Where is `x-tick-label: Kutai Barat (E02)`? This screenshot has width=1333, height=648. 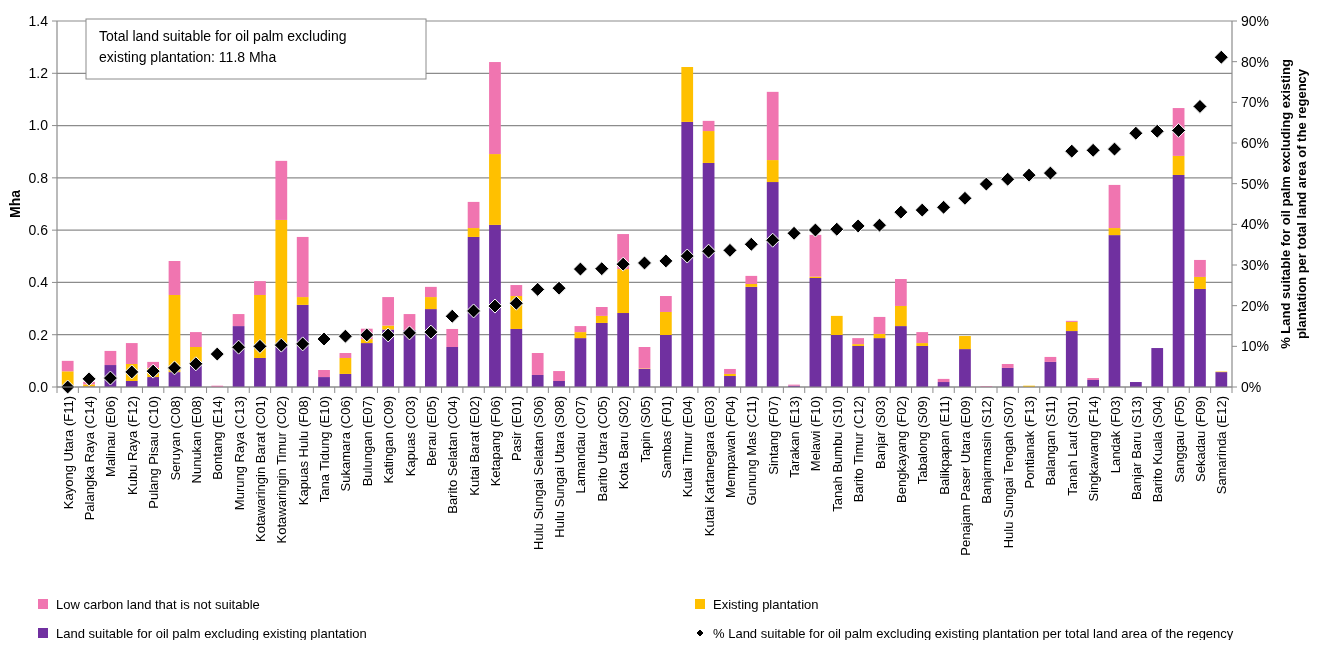 x-tick-label: Kutai Barat (E02) is located at coordinates (474, 446).